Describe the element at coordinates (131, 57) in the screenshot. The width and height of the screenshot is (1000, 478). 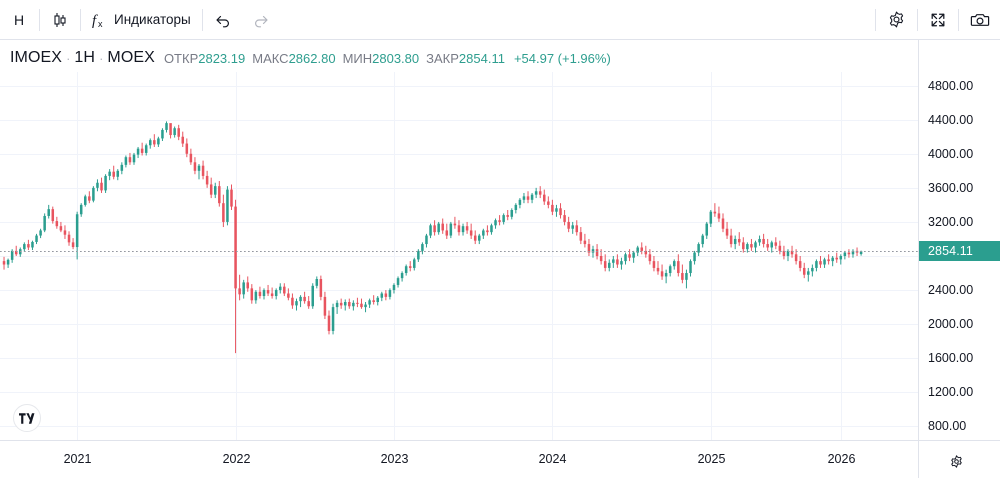
I see `legend-exchange: MOEX` at that location.